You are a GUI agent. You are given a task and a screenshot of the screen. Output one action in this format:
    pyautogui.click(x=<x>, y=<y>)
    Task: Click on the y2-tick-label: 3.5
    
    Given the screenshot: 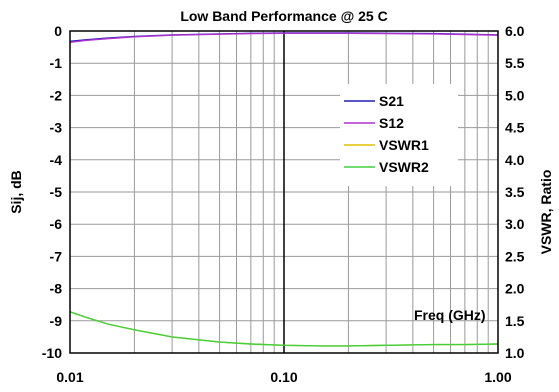 What is the action you would take?
    pyautogui.click(x=515, y=192)
    